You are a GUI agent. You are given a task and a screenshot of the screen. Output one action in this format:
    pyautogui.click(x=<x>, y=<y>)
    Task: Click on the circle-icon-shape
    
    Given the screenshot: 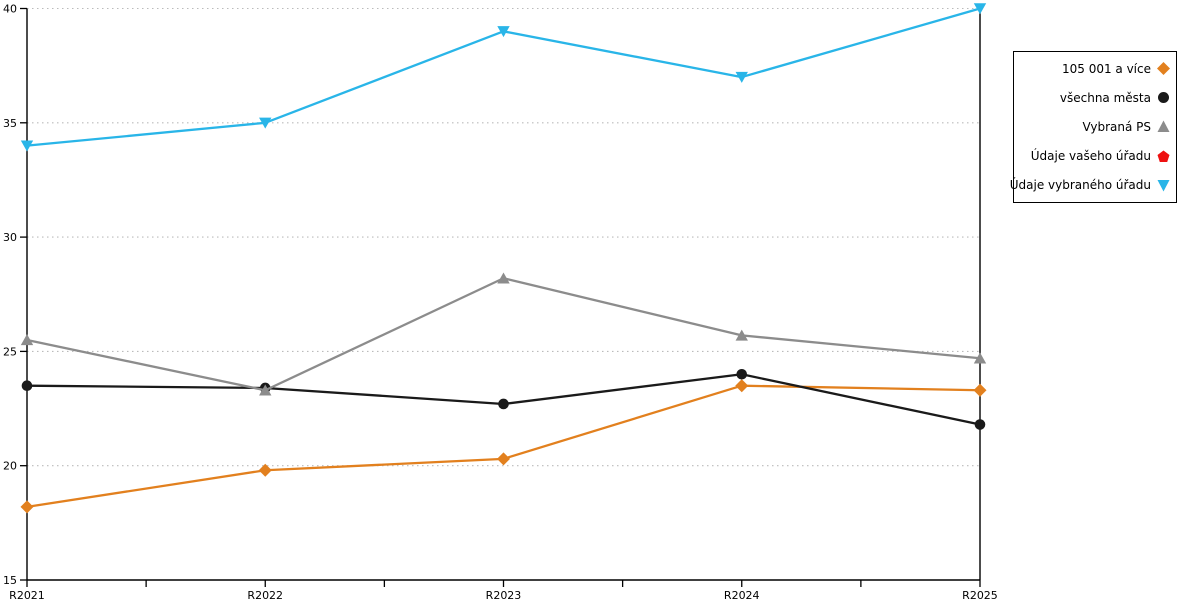 What is the action you would take?
    pyautogui.click(x=1163, y=98)
    